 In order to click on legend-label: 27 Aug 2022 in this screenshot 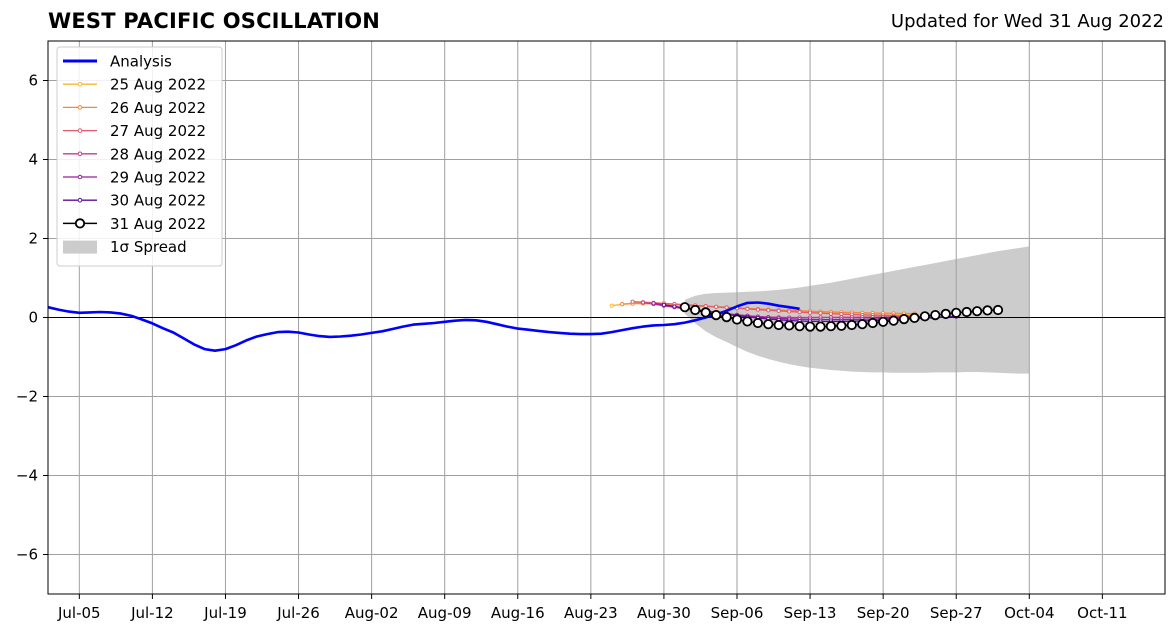, I will do `click(158, 131)`.